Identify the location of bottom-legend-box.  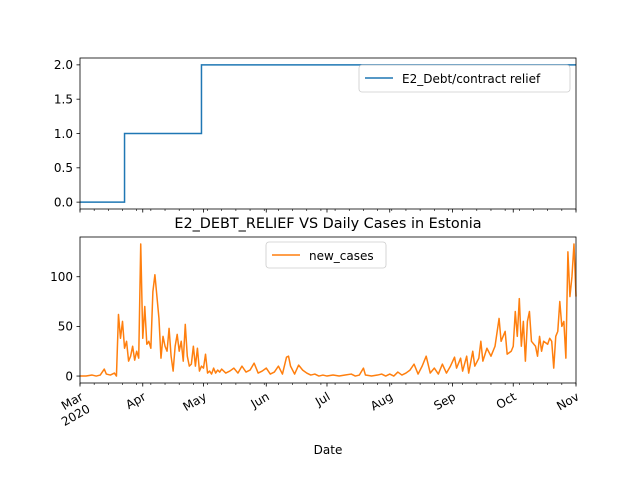
(326, 255).